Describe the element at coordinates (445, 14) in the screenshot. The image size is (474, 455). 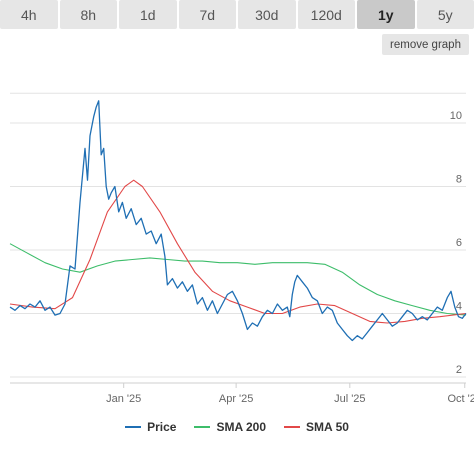
I see `range-tab-5y: 5y` at that location.